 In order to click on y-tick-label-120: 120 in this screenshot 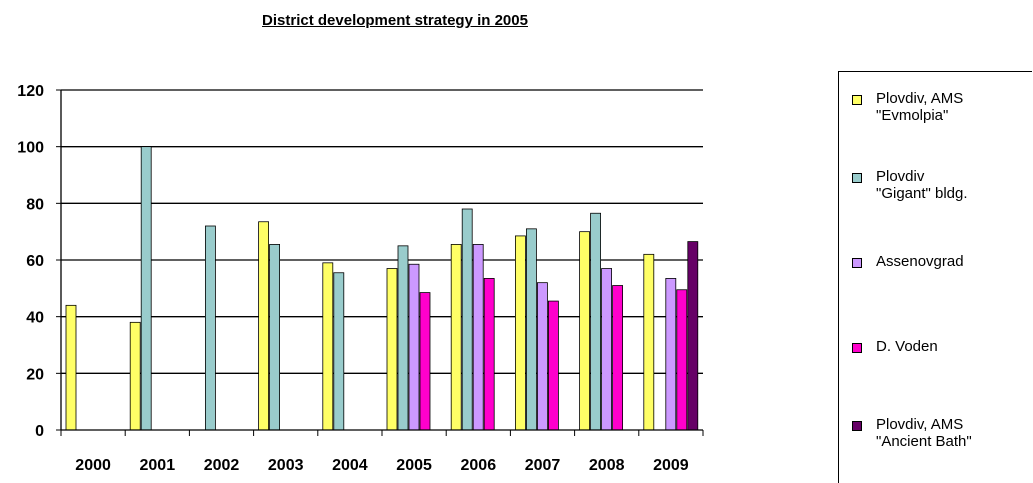, I will do `click(30, 91)`.